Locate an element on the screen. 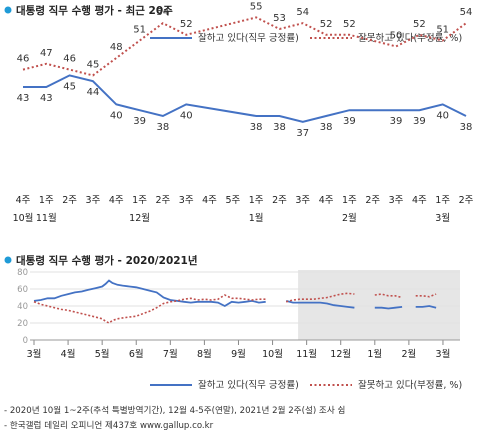 This screenshot has height=439, width=486. y-tick-label: 40 is located at coordinates (22, 307).